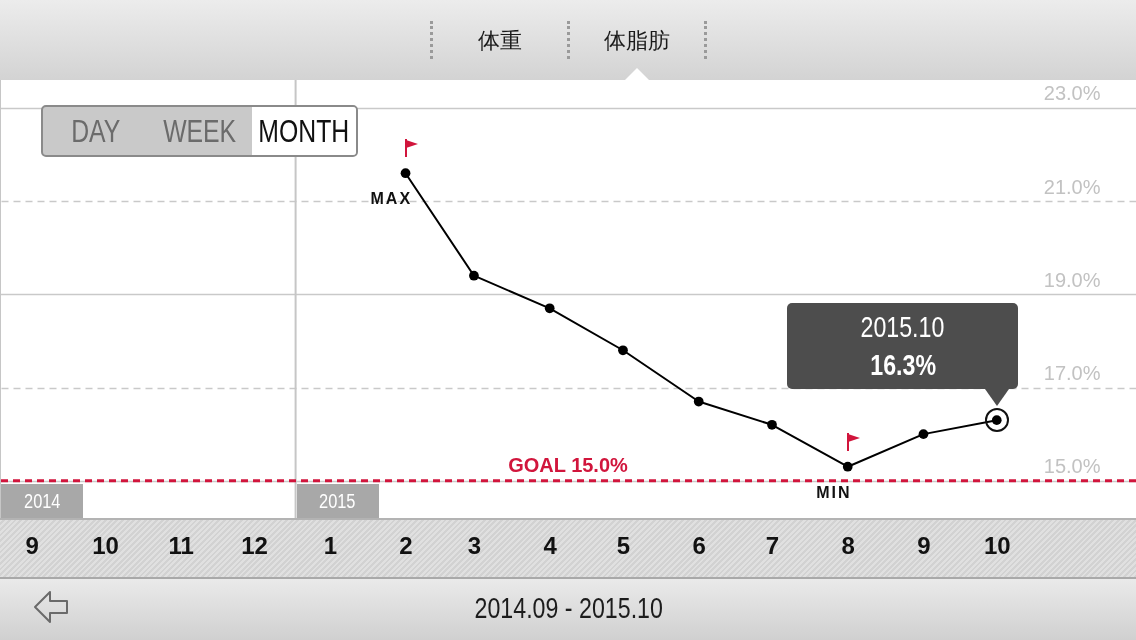 The image size is (1136, 640). Describe the element at coordinates (474, 545) in the screenshot. I see `x-tick-label: 3` at that location.